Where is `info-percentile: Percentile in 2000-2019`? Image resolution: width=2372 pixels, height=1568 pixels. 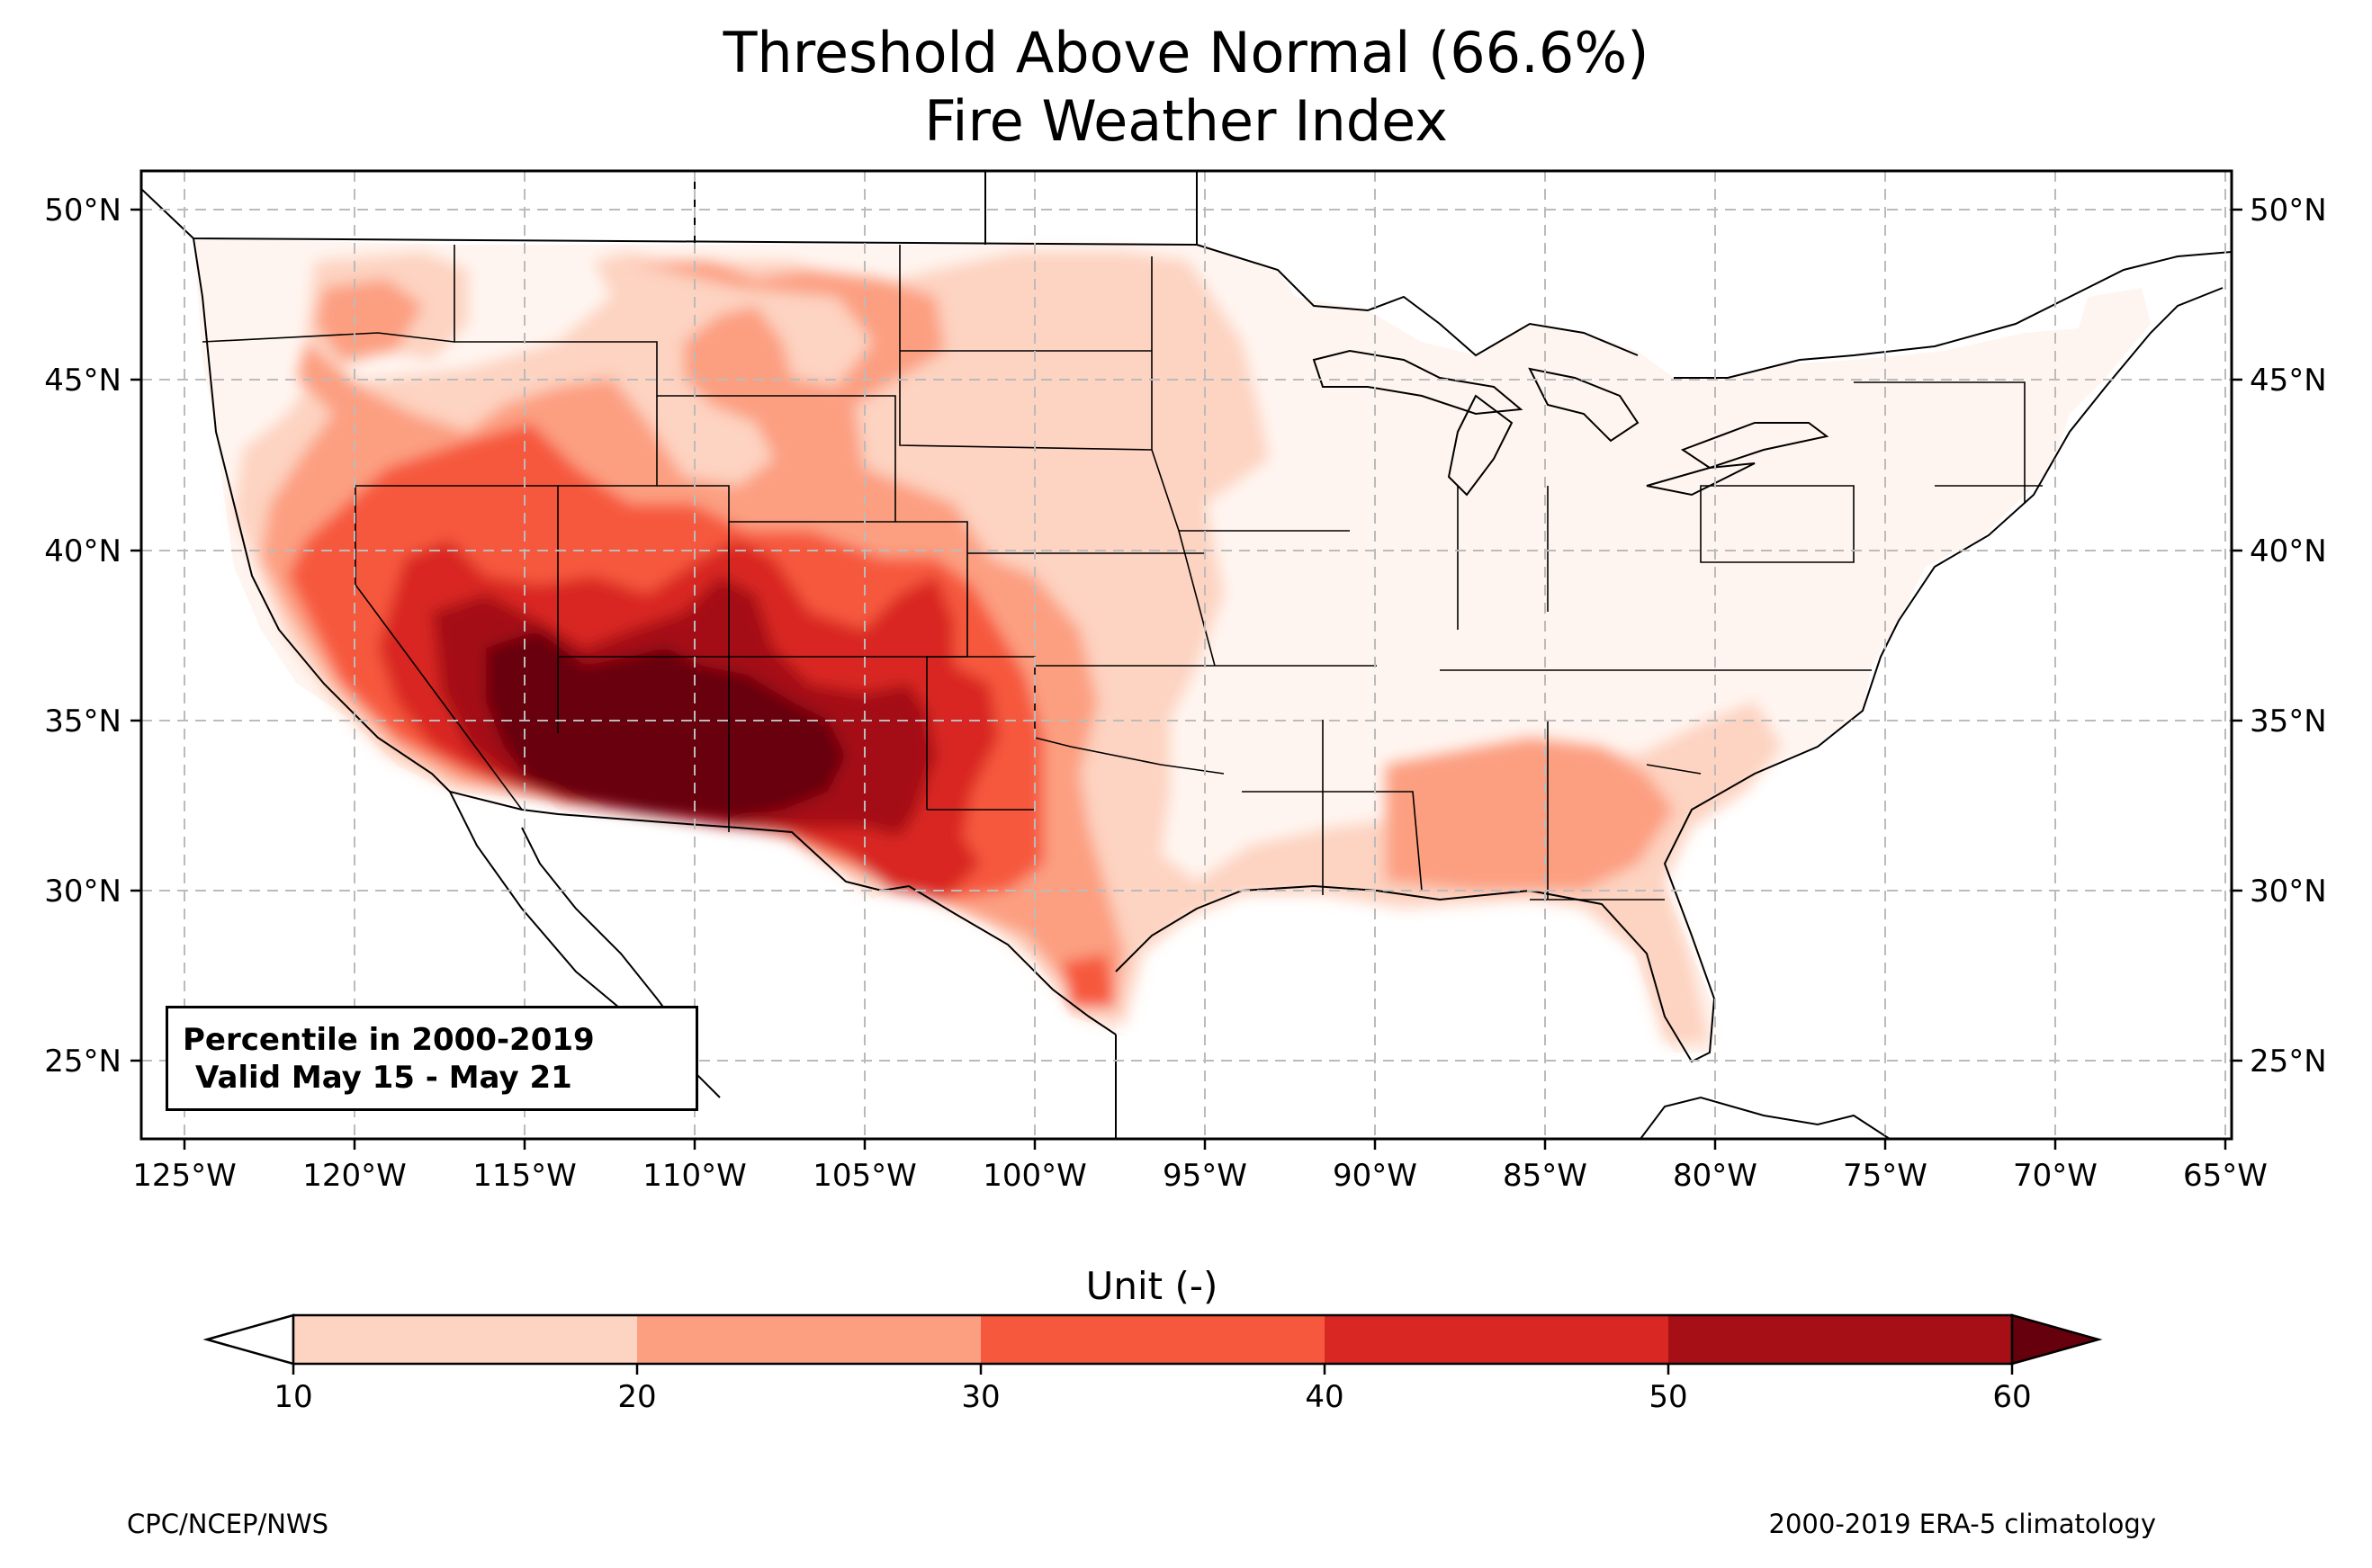
info-percentile: Percentile in 2000-2019 is located at coordinates (389, 1040).